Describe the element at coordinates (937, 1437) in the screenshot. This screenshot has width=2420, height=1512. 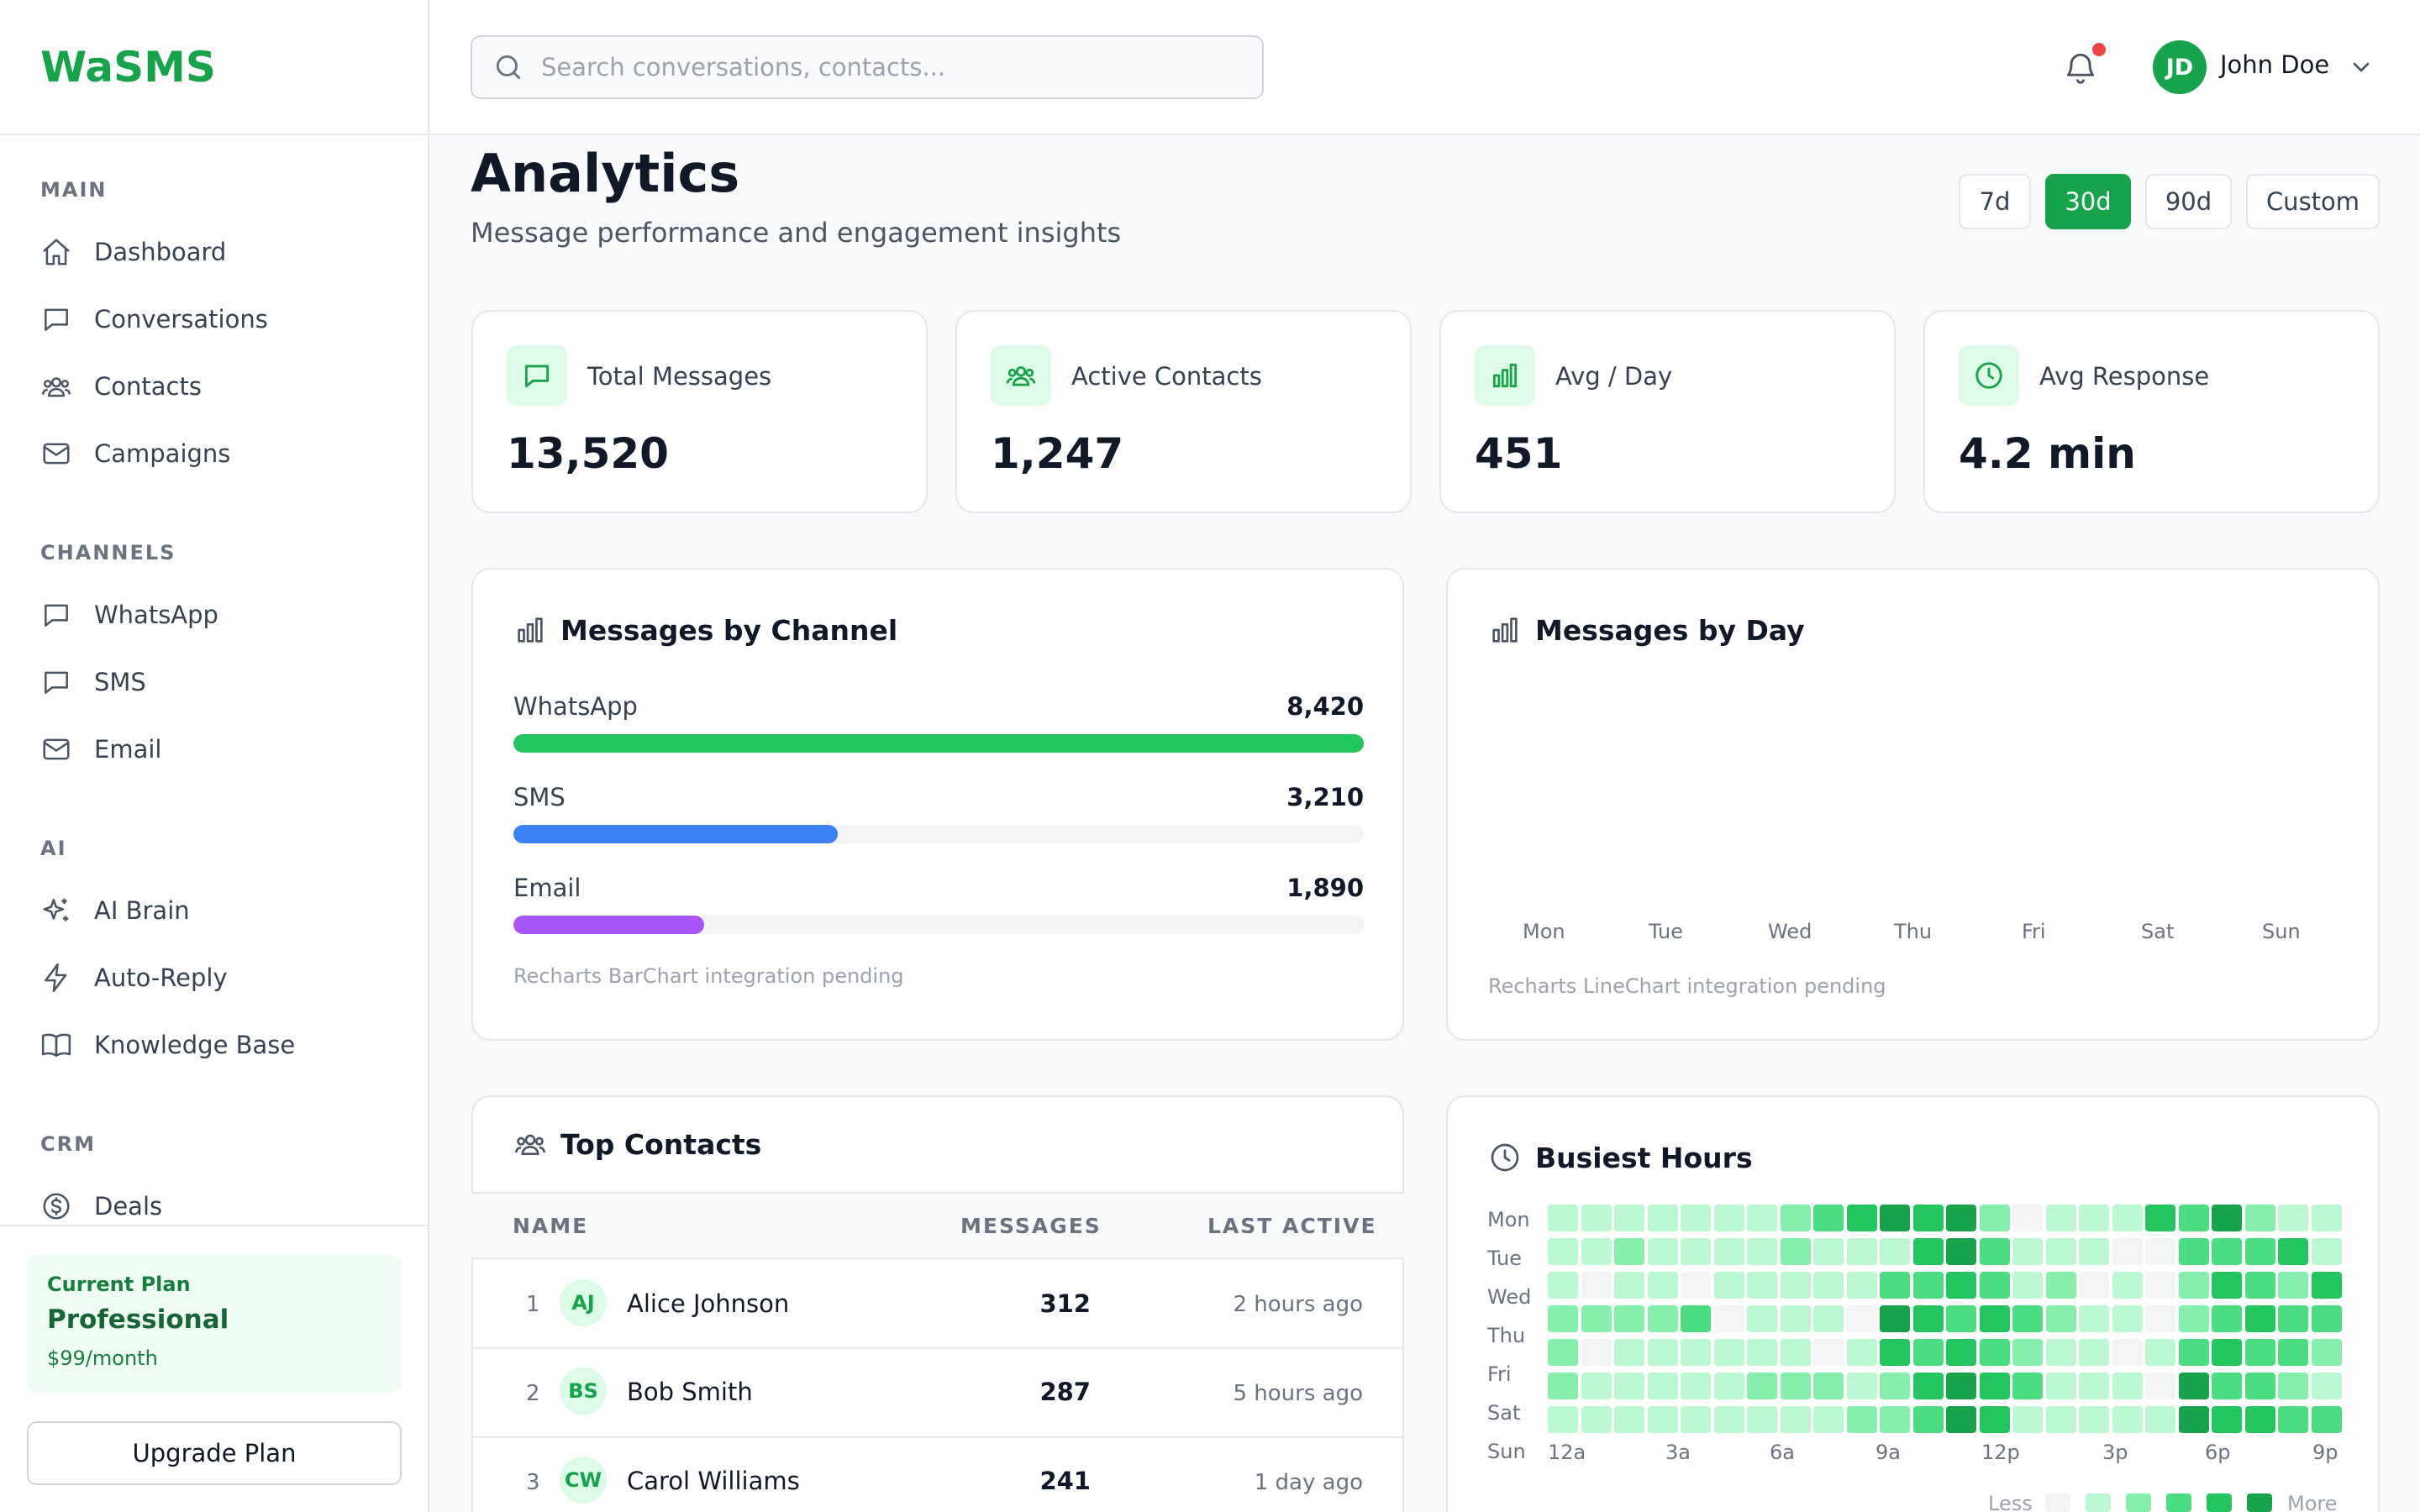
I see `row-divider` at that location.